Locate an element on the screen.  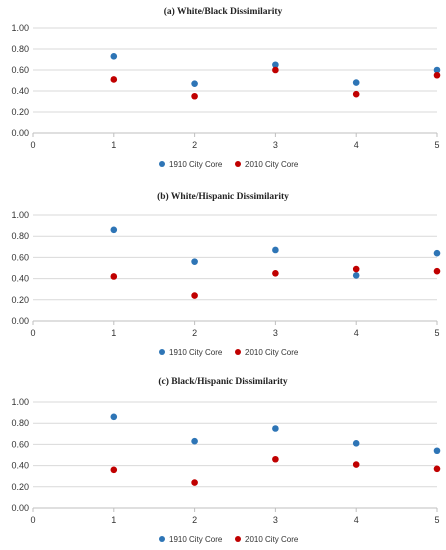
chart2-x-tick-label: 1 is located at coordinates (113, 520).